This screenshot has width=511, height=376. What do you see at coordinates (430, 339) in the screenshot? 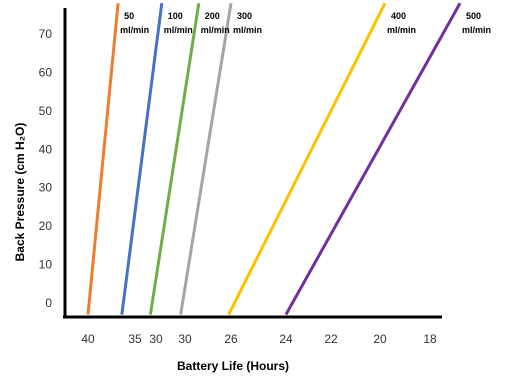
I see `x-tick-label: 18` at bounding box center [430, 339].